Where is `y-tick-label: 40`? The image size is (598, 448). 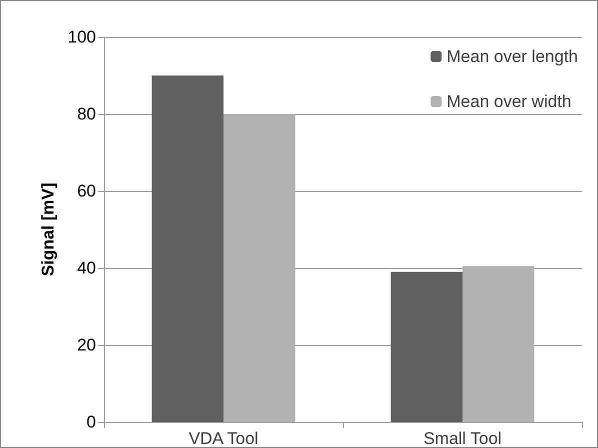
y-tick-label: 40 is located at coordinates (86, 268).